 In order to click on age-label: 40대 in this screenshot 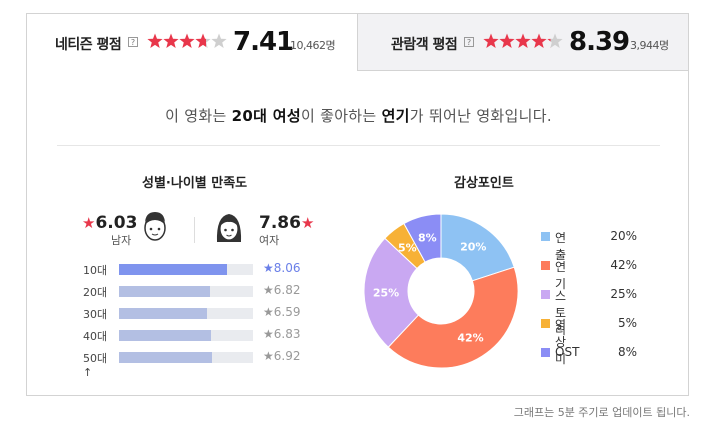, I will do `click(95, 336)`.